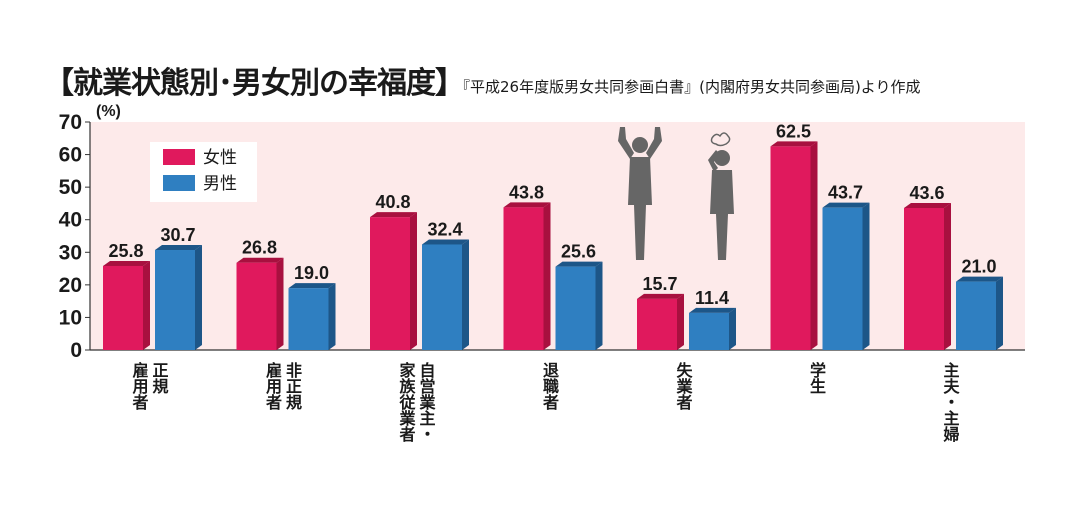 The width and height of the screenshot is (1080, 511). I want to click on y-tick-label: 50, so click(70, 187).